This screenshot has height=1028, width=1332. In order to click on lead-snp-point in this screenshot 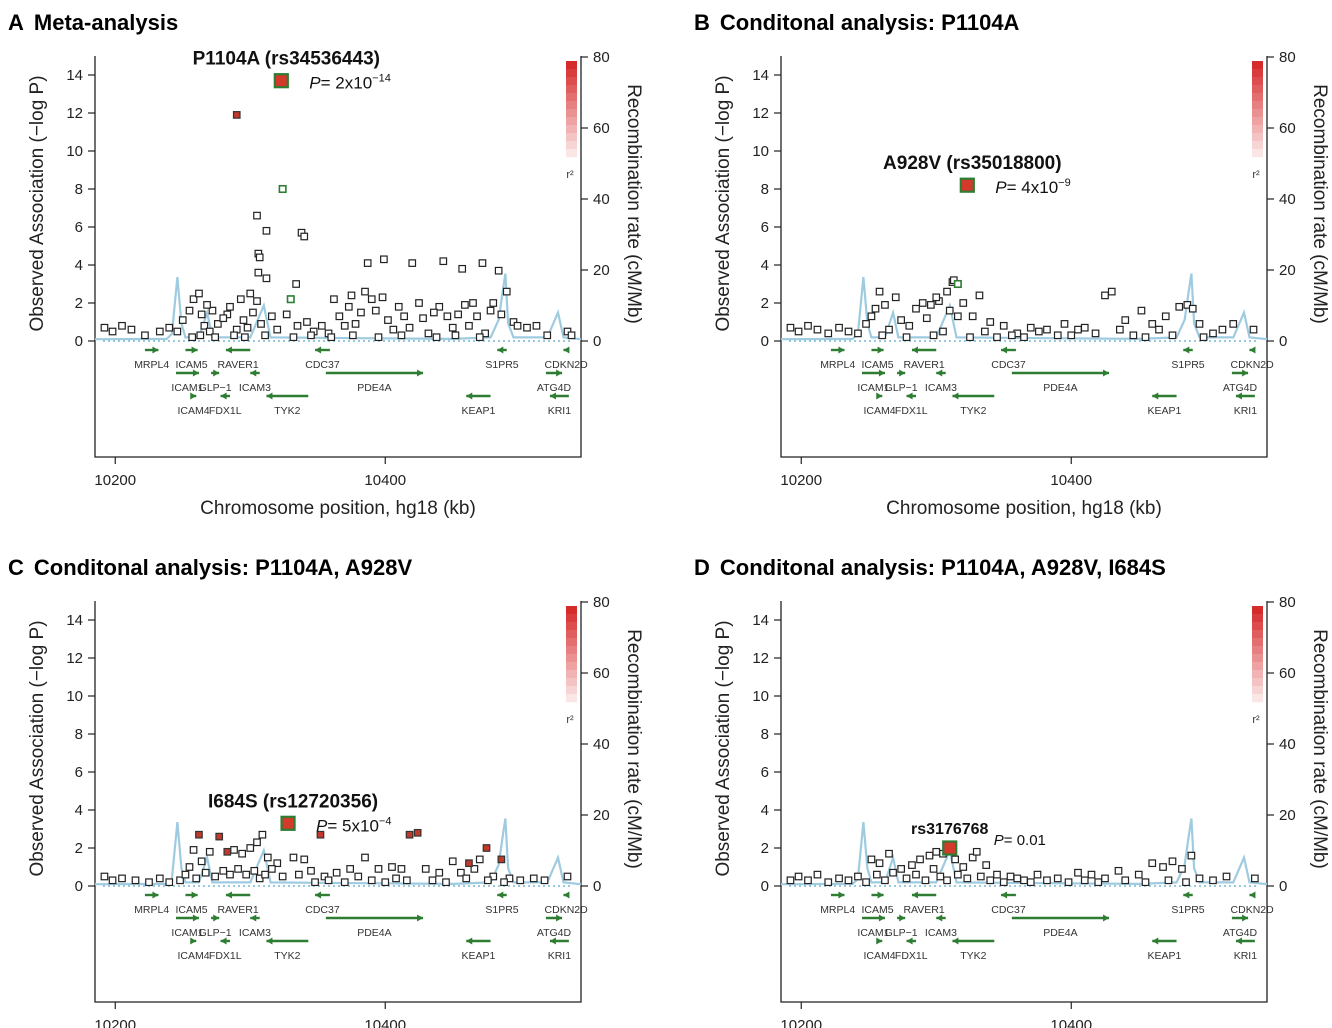, I will do `click(288, 823)`.